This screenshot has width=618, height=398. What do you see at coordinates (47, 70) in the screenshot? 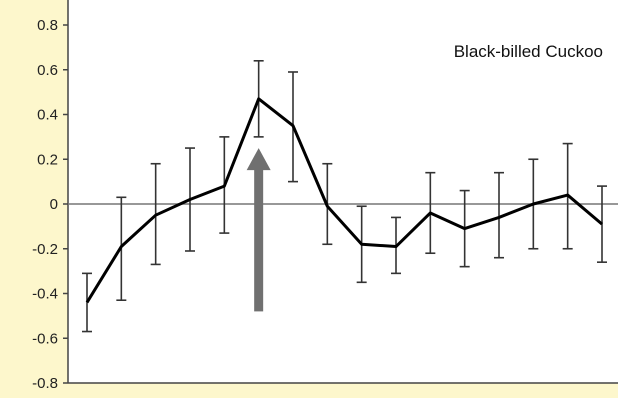
I see `y-tick-label: 0.6` at bounding box center [47, 70].